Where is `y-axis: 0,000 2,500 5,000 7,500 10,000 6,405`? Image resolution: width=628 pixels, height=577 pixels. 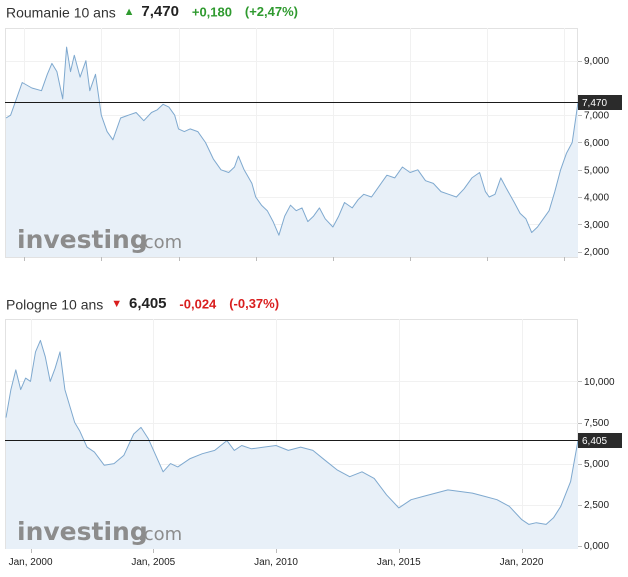
y-axis: 0,000 2,500 5,000 7,500 10,000 6,405 is located at coordinates (600, 464).